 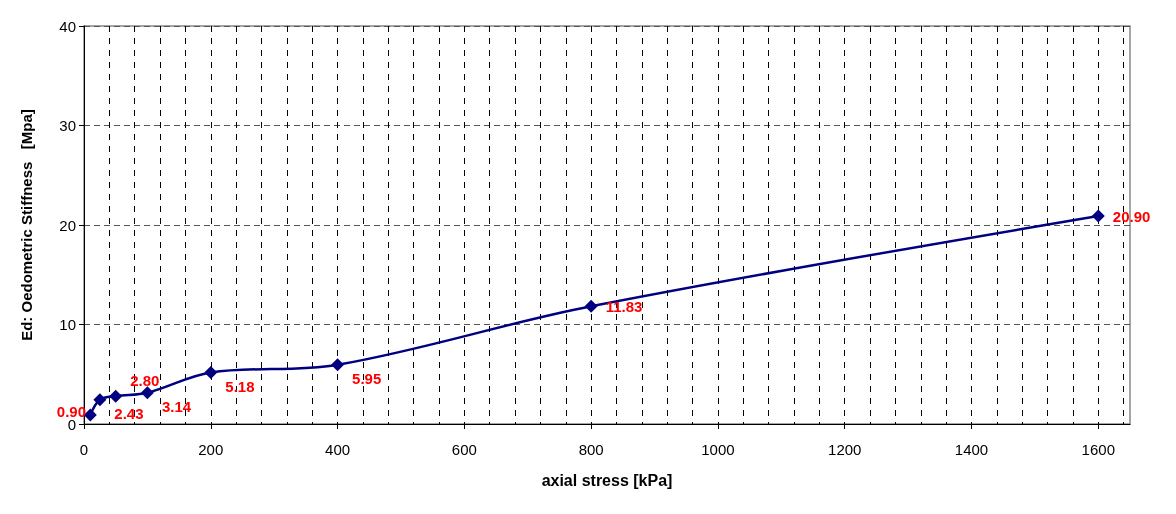 I want to click on data-label: 5.18, so click(x=240, y=386).